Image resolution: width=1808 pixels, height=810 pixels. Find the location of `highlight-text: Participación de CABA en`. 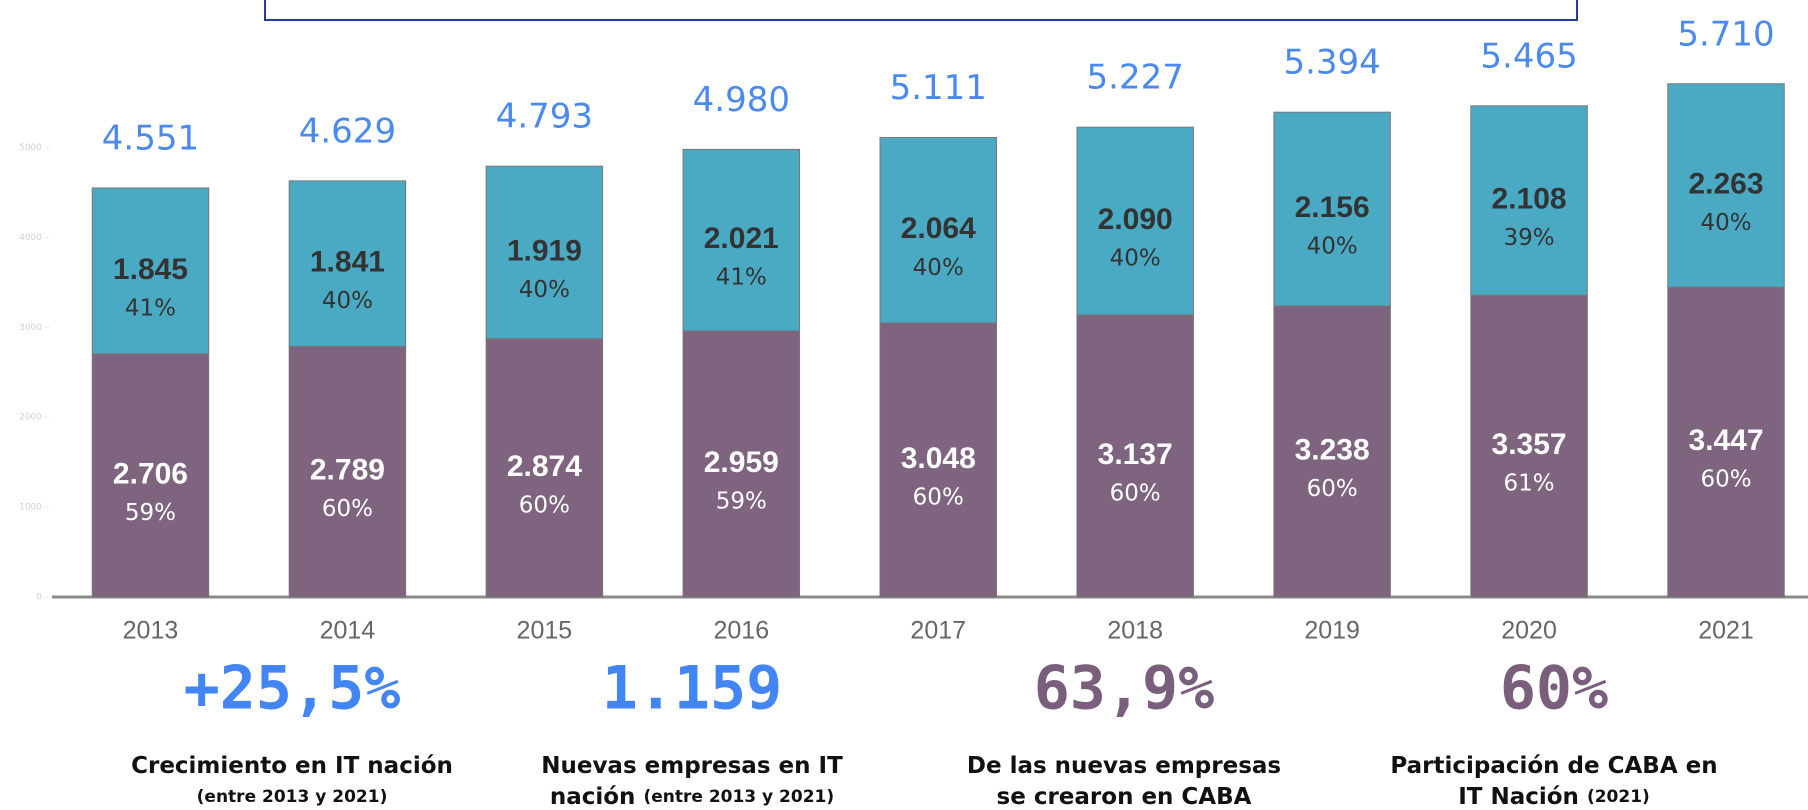

highlight-text: Participación de CABA en is located at coordinates (1553, 766).